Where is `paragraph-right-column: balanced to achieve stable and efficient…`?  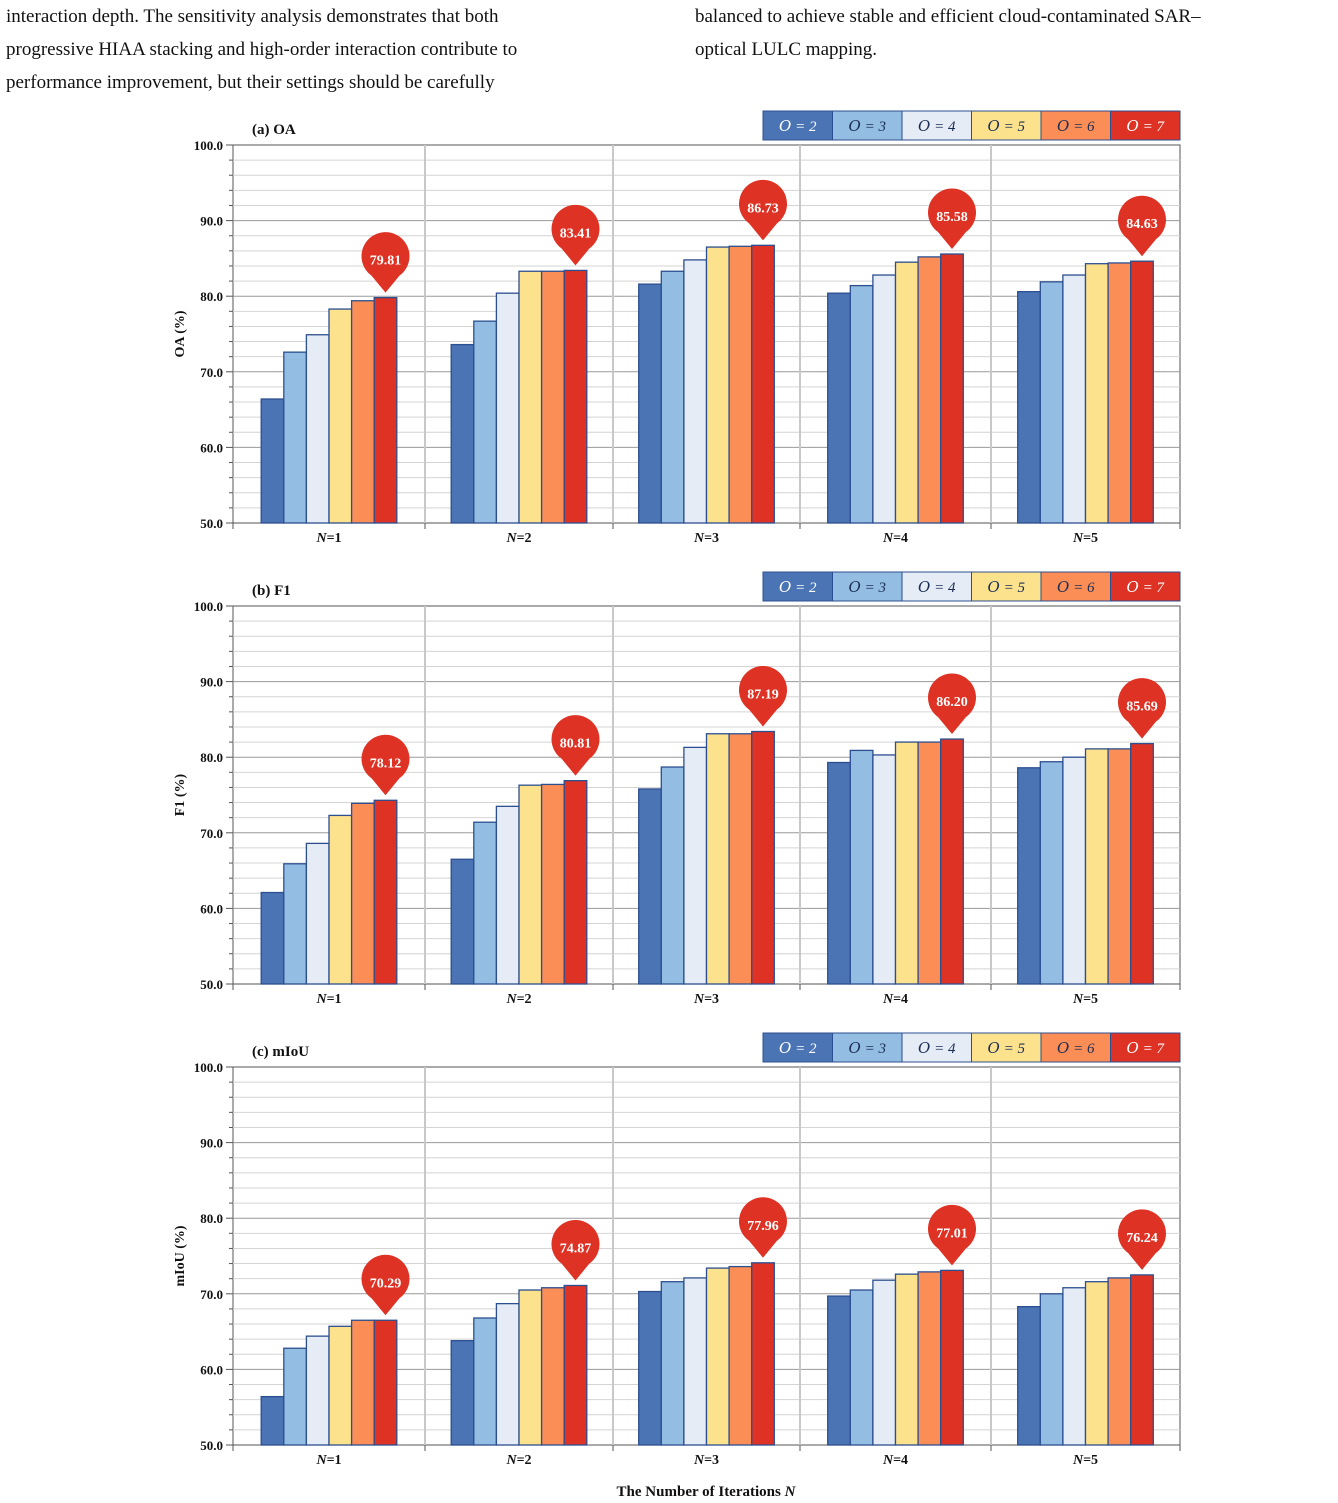
paragraph-right-column: balanced to achieve stable and efficient… is located at coordinates (1013, 33).